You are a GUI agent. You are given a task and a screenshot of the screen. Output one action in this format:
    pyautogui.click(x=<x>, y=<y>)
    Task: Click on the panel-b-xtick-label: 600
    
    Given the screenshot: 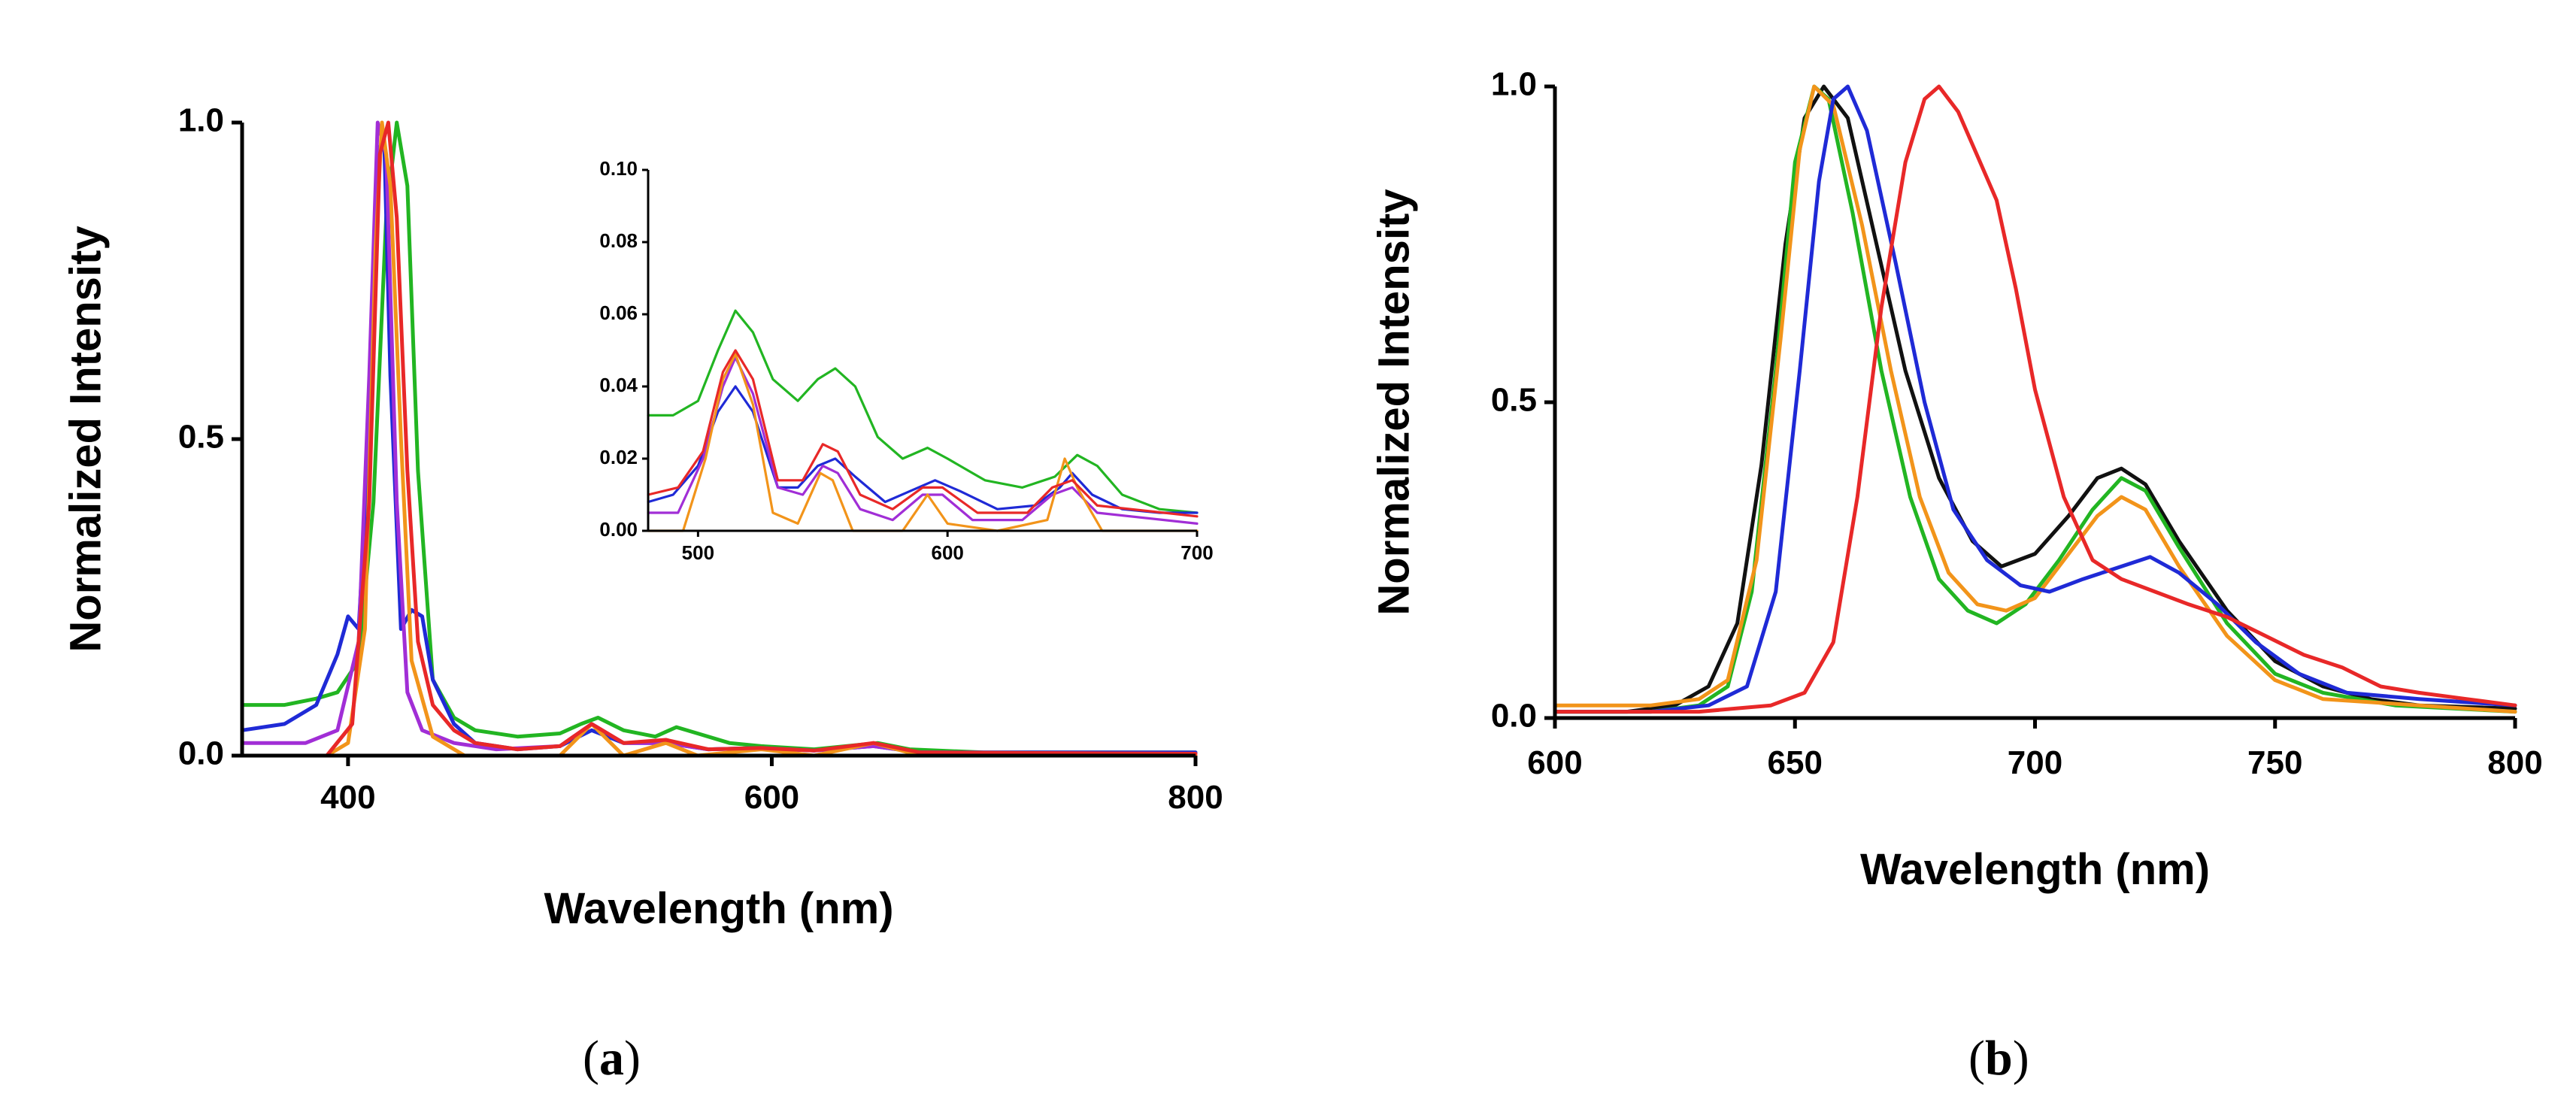 What is the action you would take?
    pyautogui.click(x=1554, y=762)
    